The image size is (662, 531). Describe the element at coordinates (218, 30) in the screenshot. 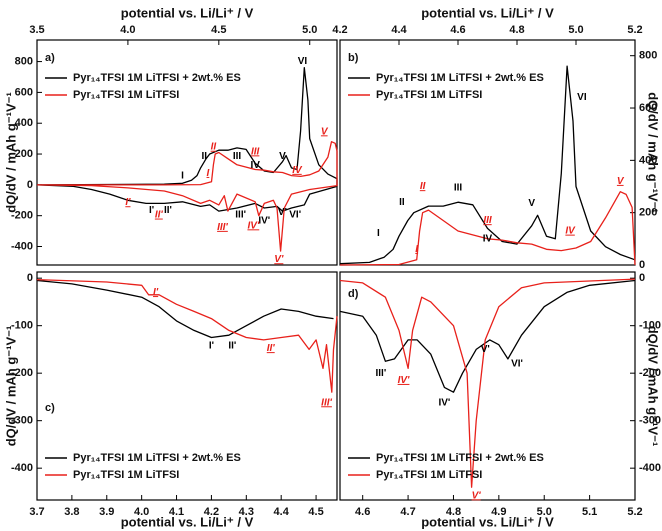

I see `x-tick-label: 4.5` at that location.